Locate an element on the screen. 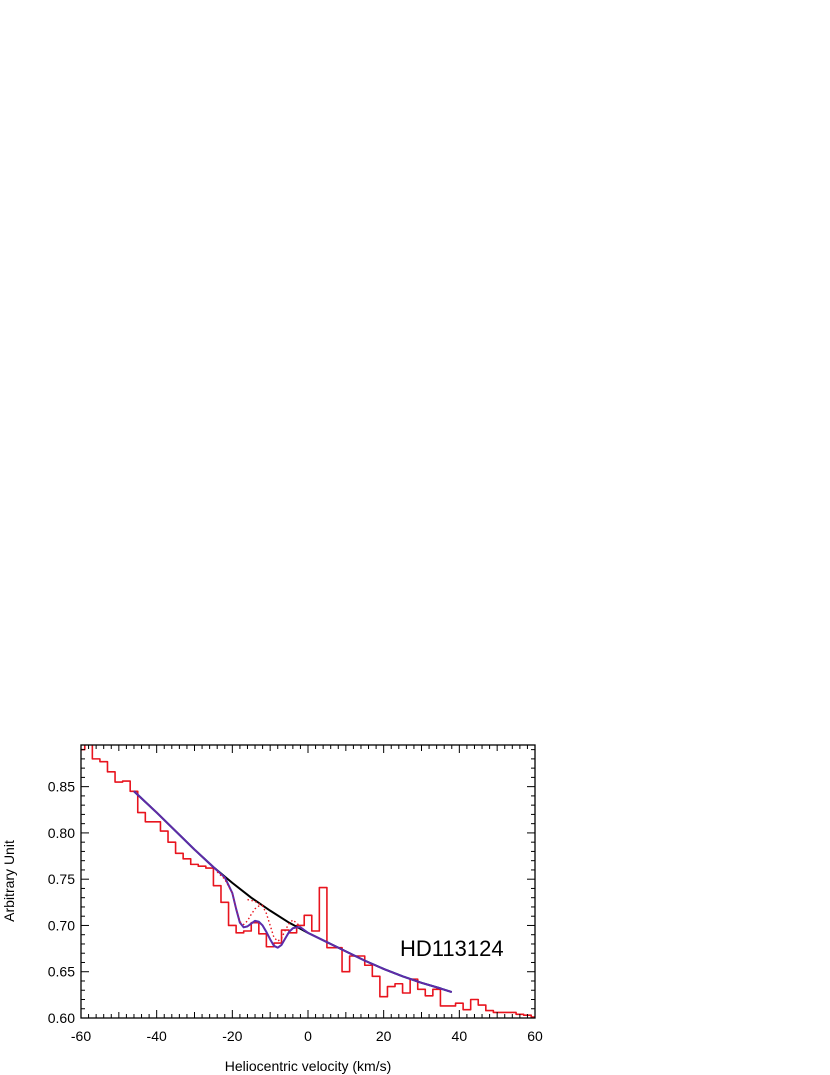  x-tick-label: -20 is located at coordinates (232, 1036).